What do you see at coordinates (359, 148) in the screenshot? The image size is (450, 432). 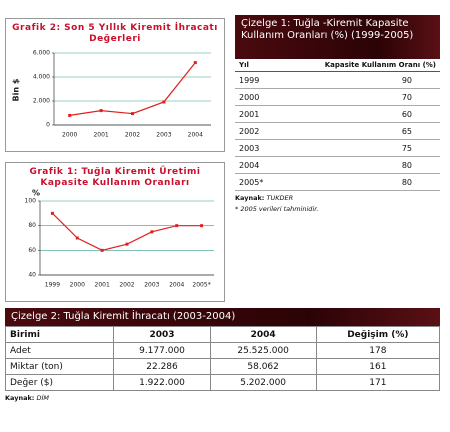 I see `cell: 75` at bounding box center [359, 148].